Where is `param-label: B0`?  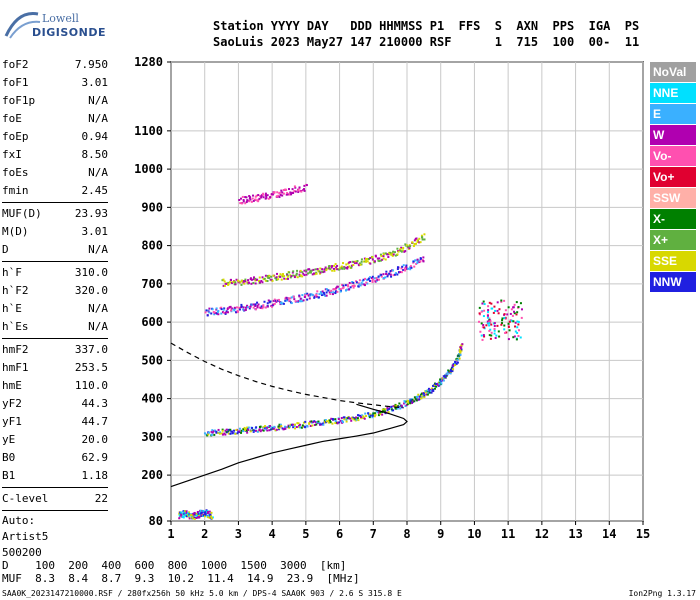 param-label: B0 is located at coordinates (9, 457).